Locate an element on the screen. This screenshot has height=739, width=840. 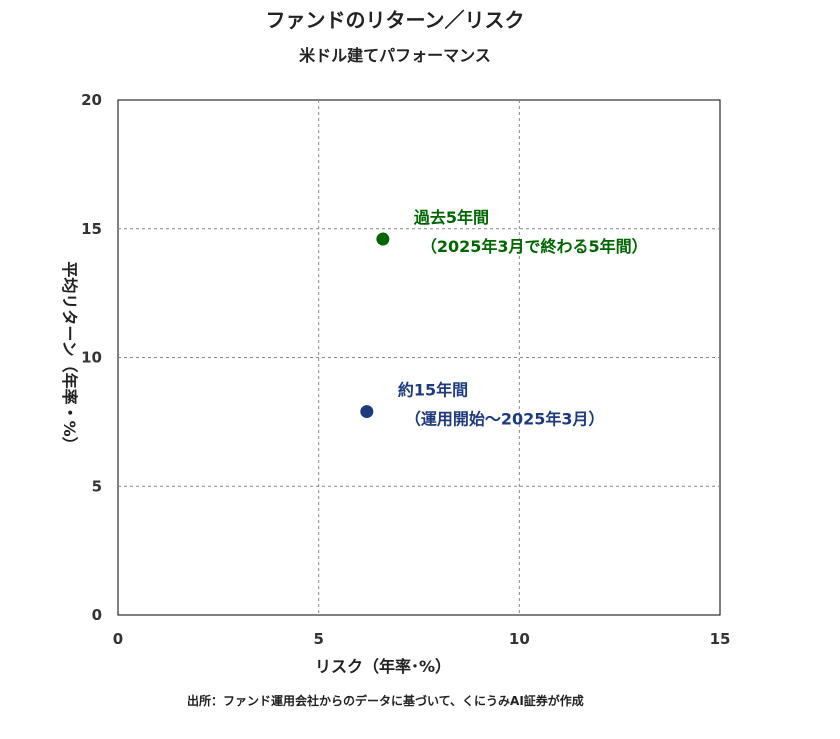
x-tick-label: 5 is located at coordinates (318, 639).